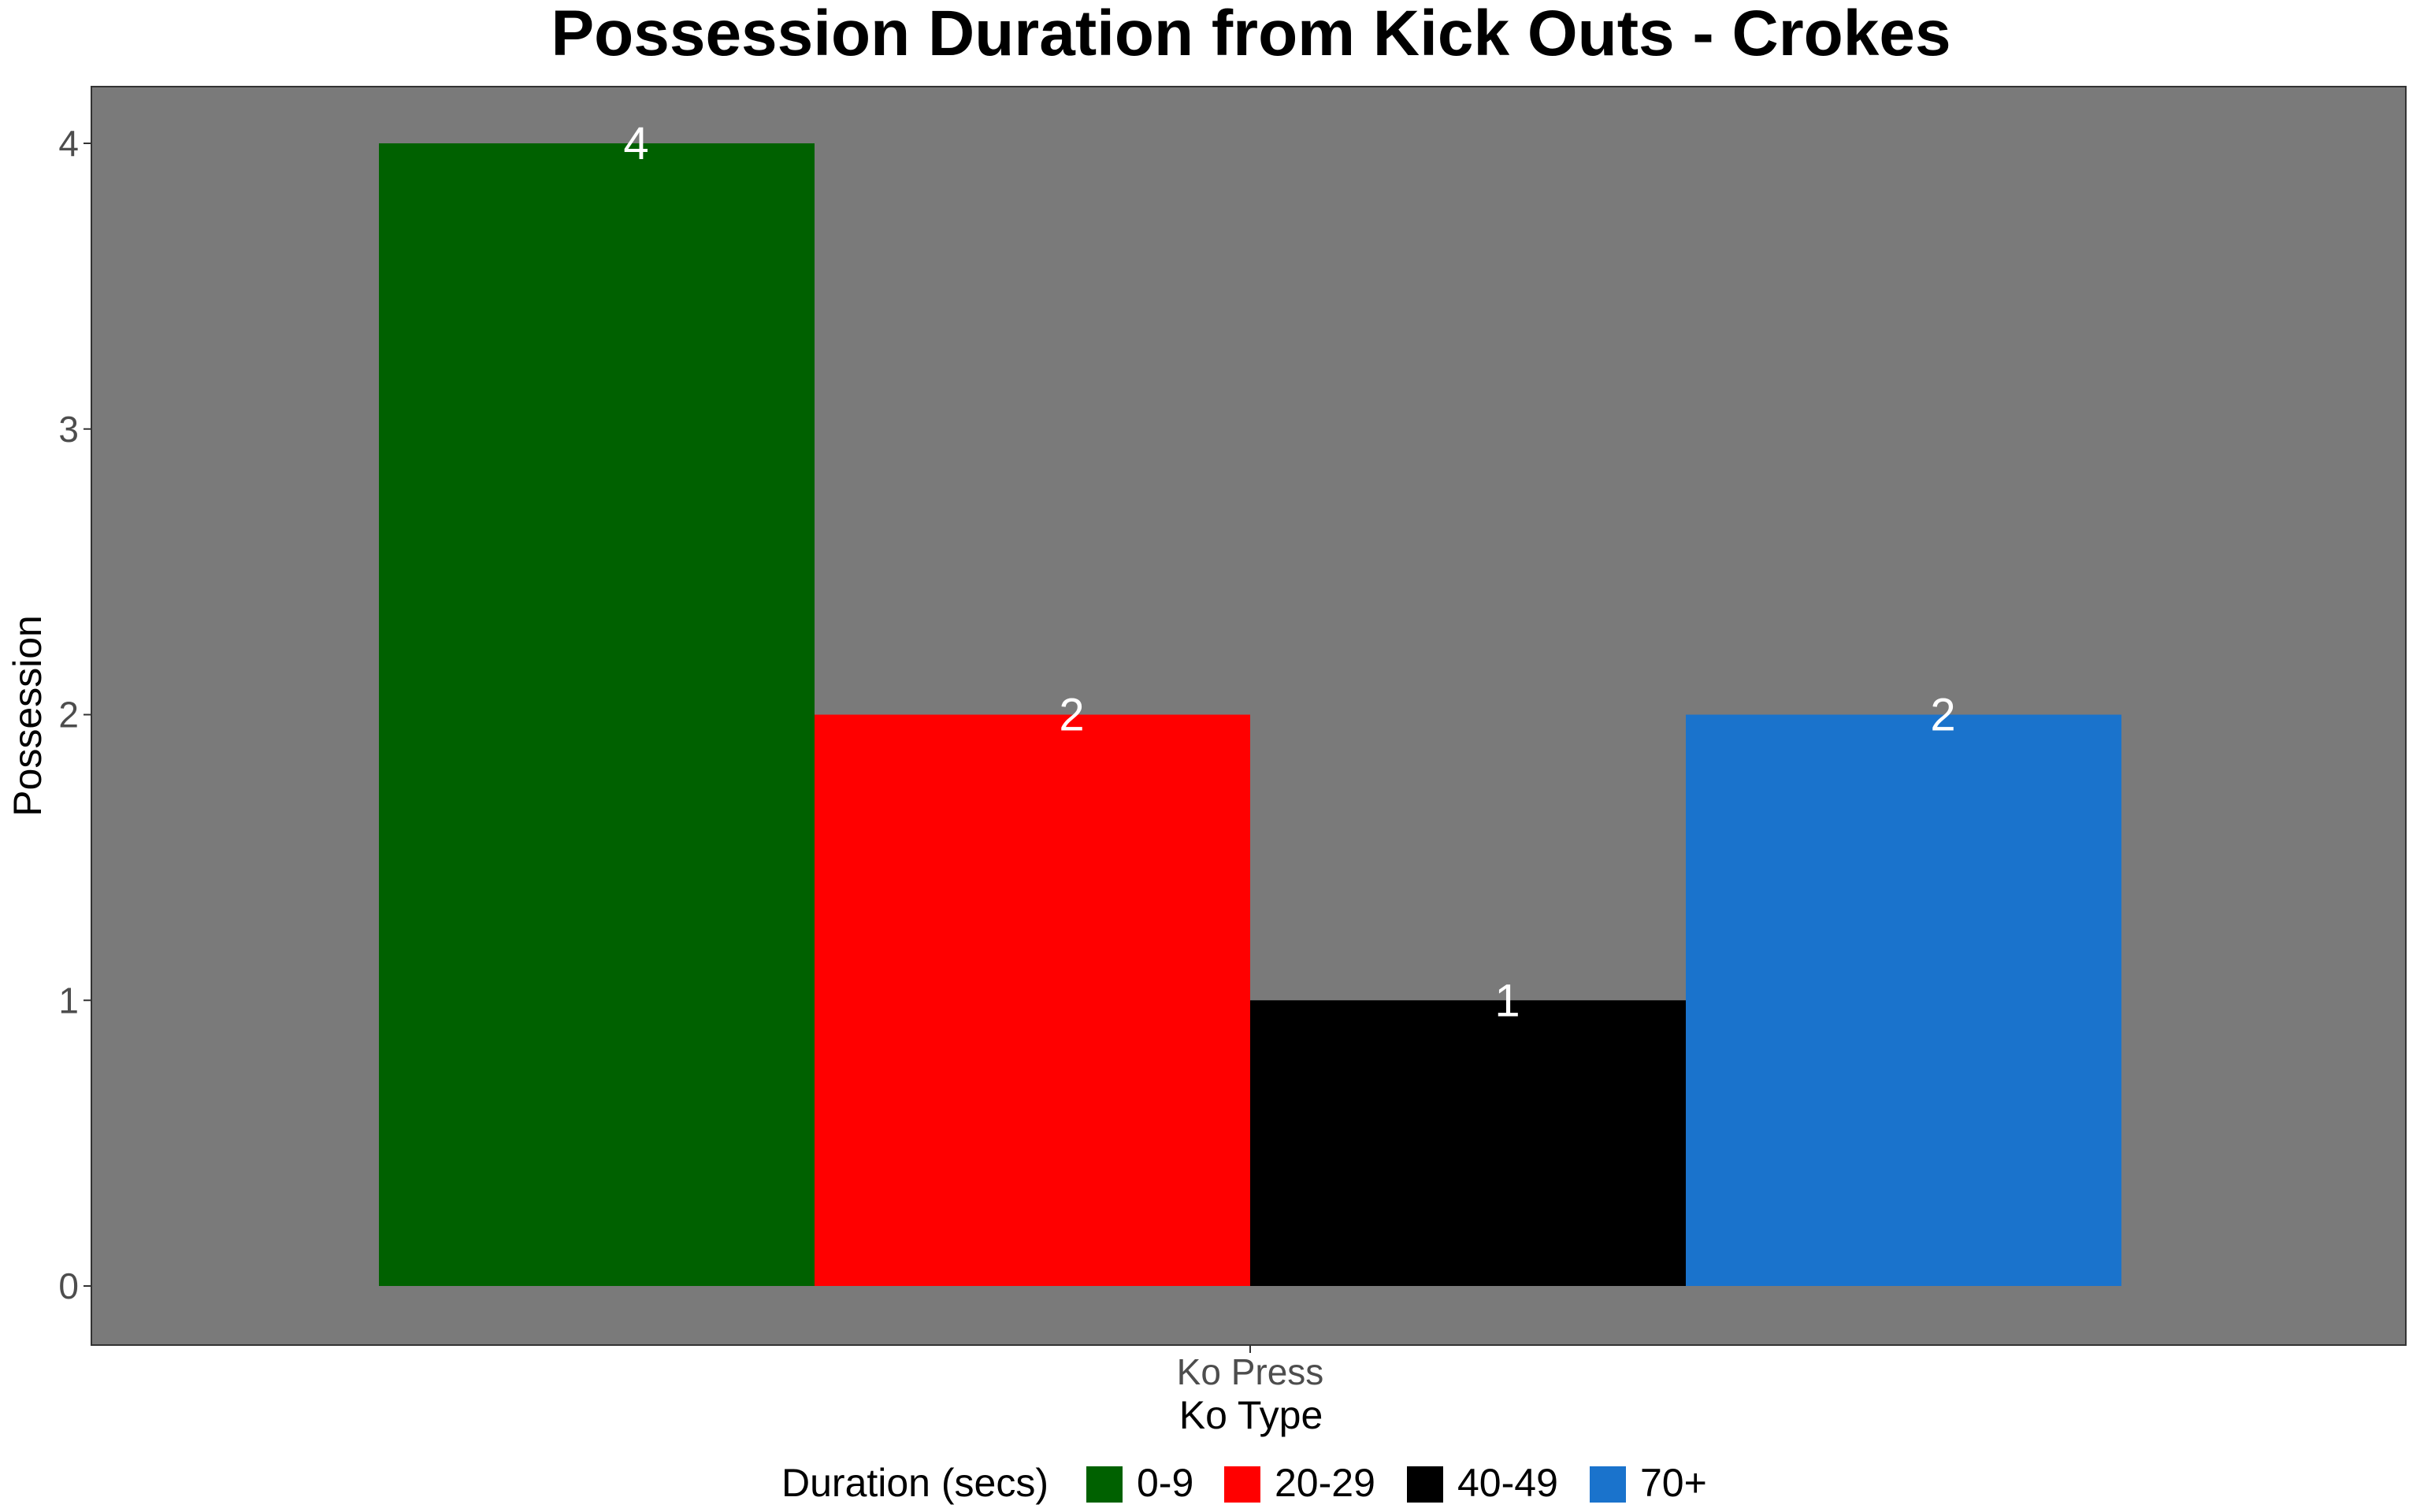  I want to click on y-tick-label: 4, so click(68, 143).